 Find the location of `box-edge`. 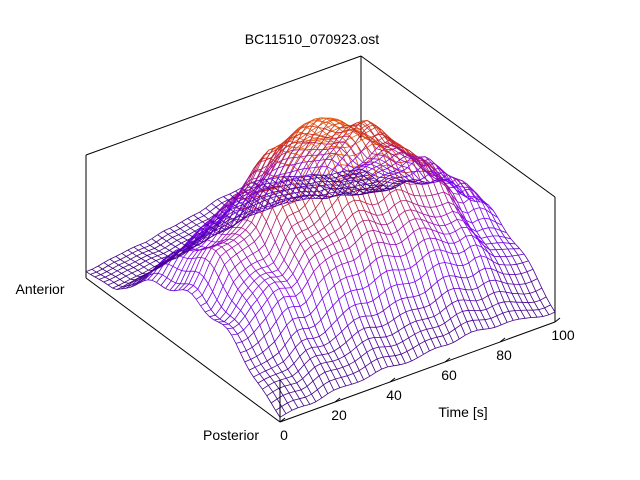

box-edge is located at coordinates (417, 372).